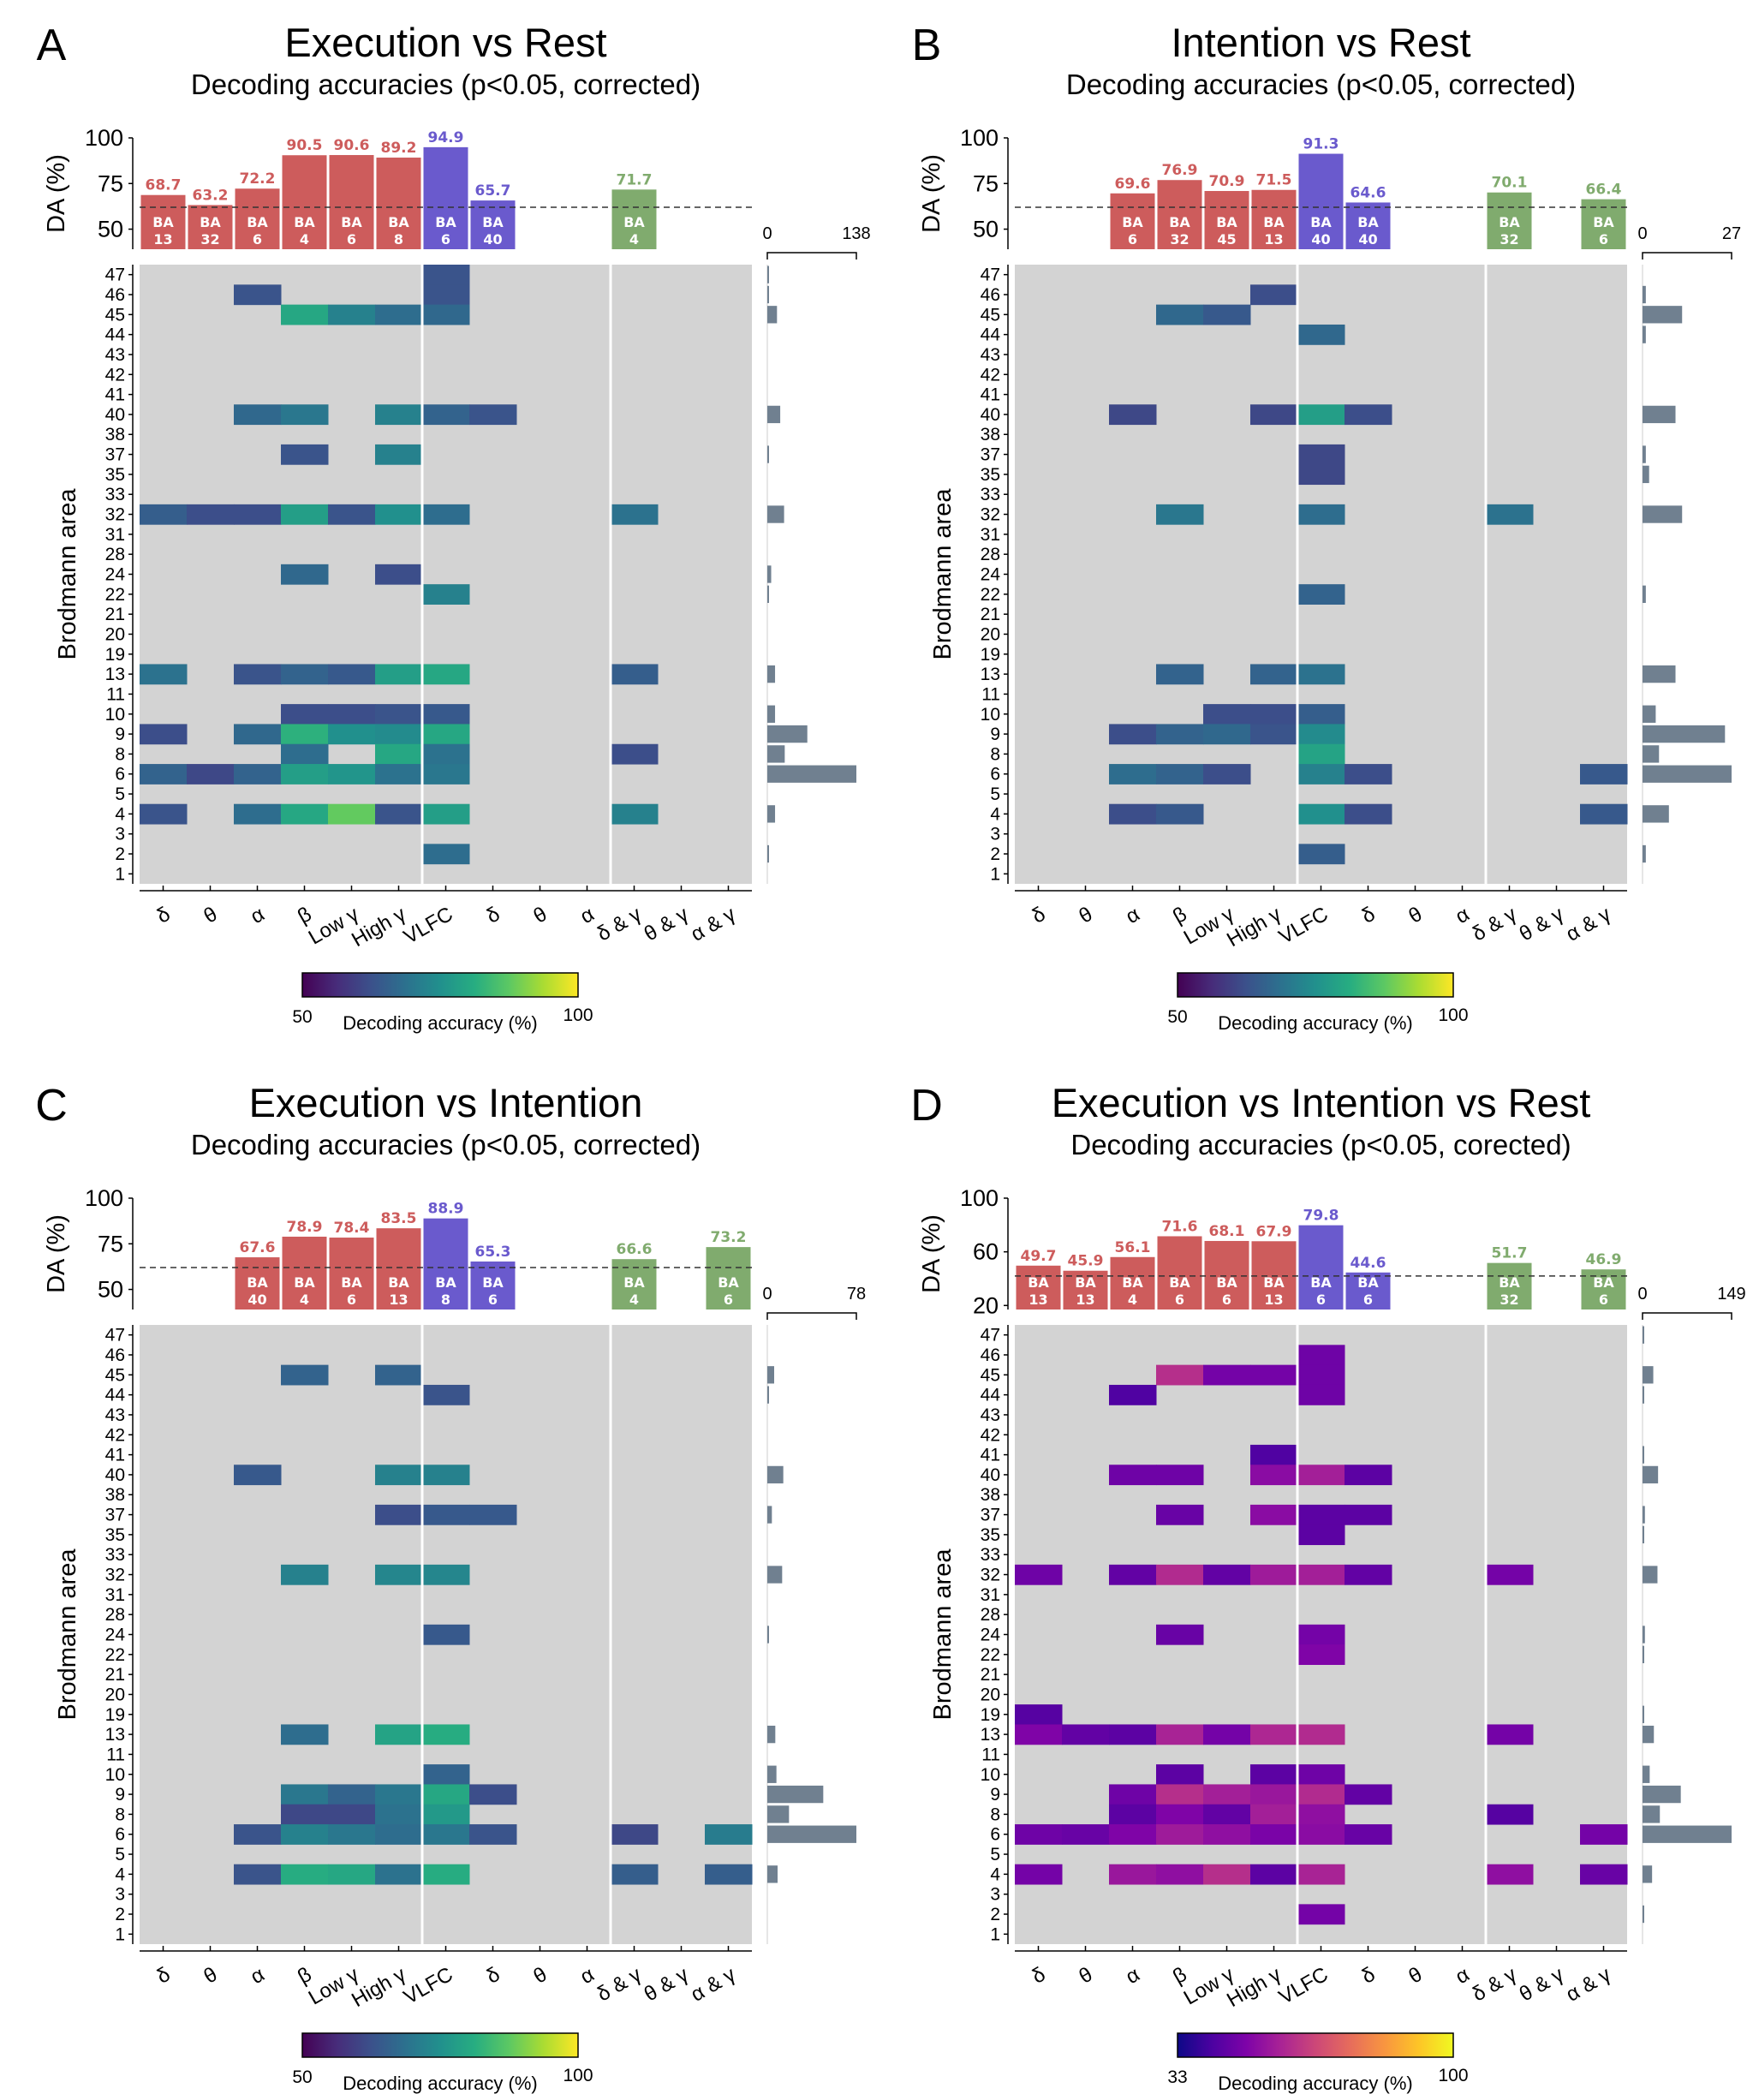  Describe the element at coordinates (1687, 256) in the screenshot. I see `histogram-scale-bracket` at that location.